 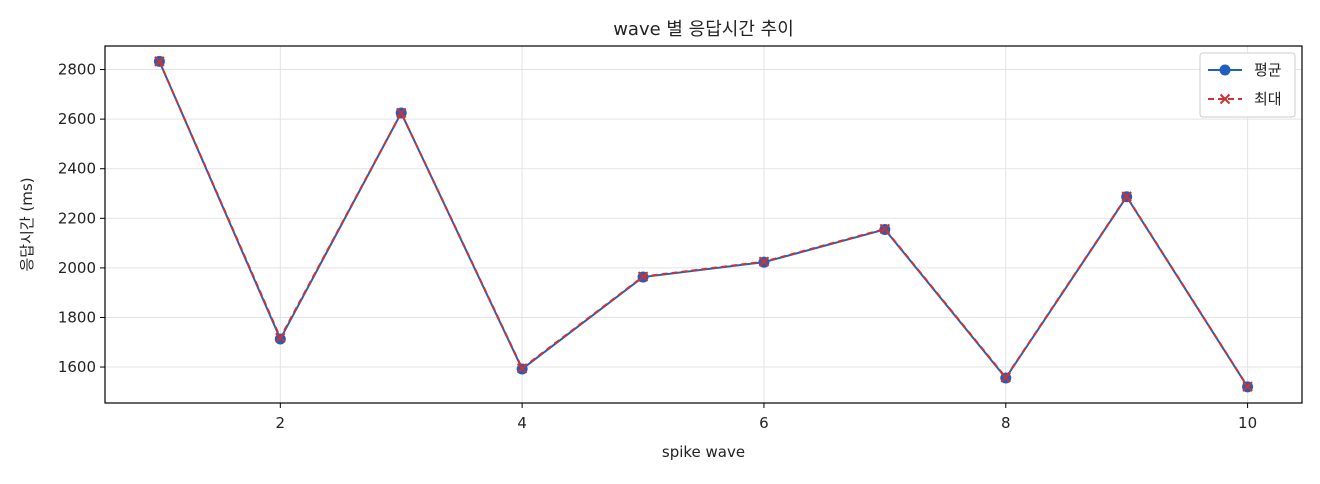 What do you see at coordinates (703, 29) in the screenshot?
I see `chart-title: wave 별 응답시간 추이` at bounding box center [703, 29].